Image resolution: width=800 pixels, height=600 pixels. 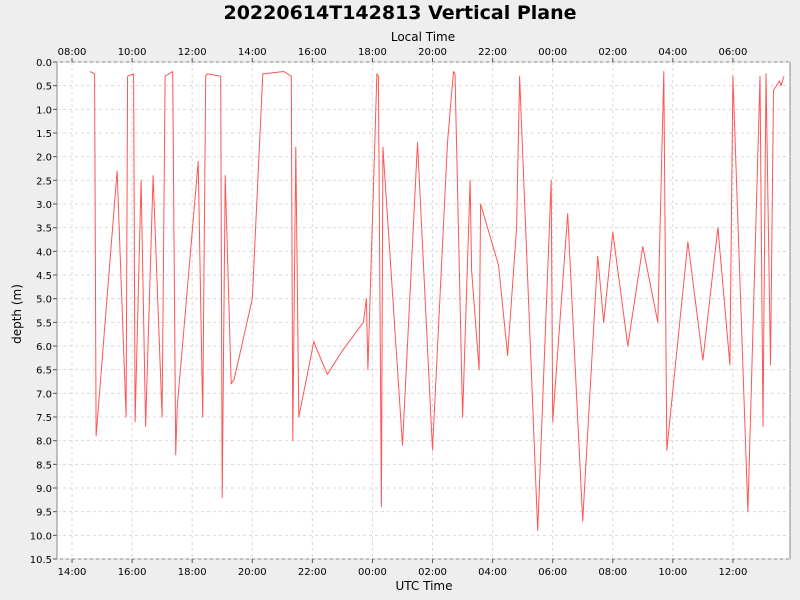 I want to click on y-tick-label: 7.5, so click(x=44, y=418).